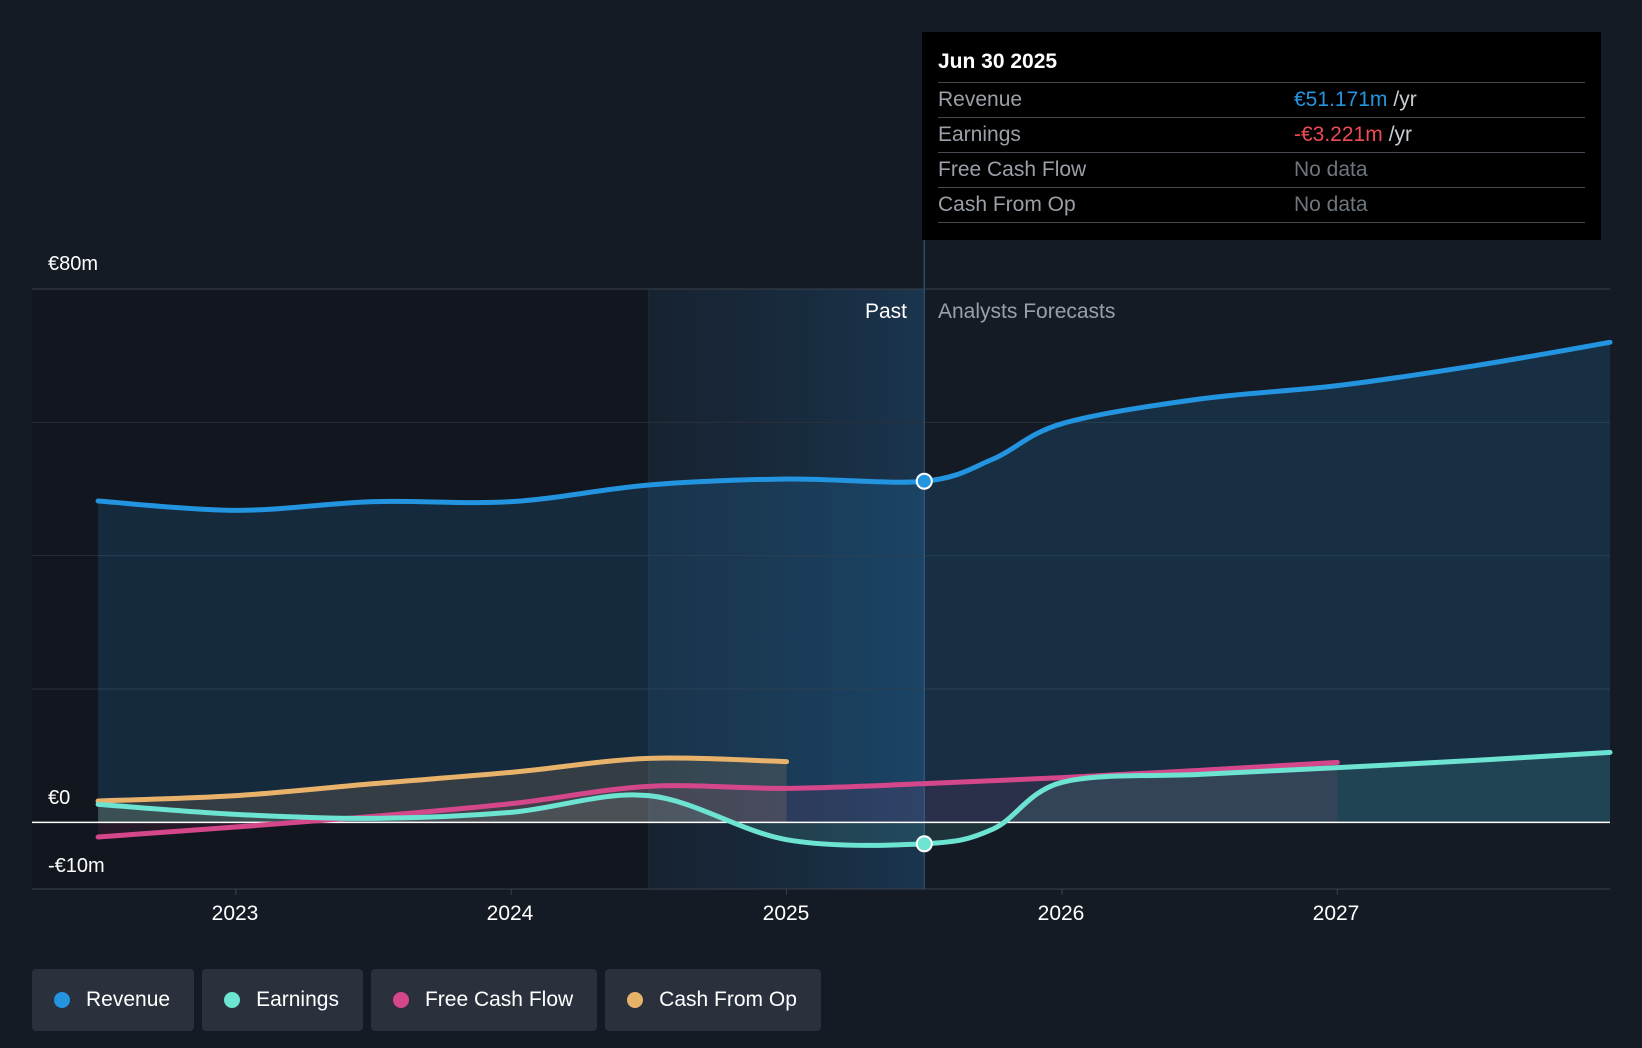 This screenshot has width=1642, height=1048. Describe the element at coordinates (924, 481) in the screenshot. I see `highlight-point-revenue` at that location.